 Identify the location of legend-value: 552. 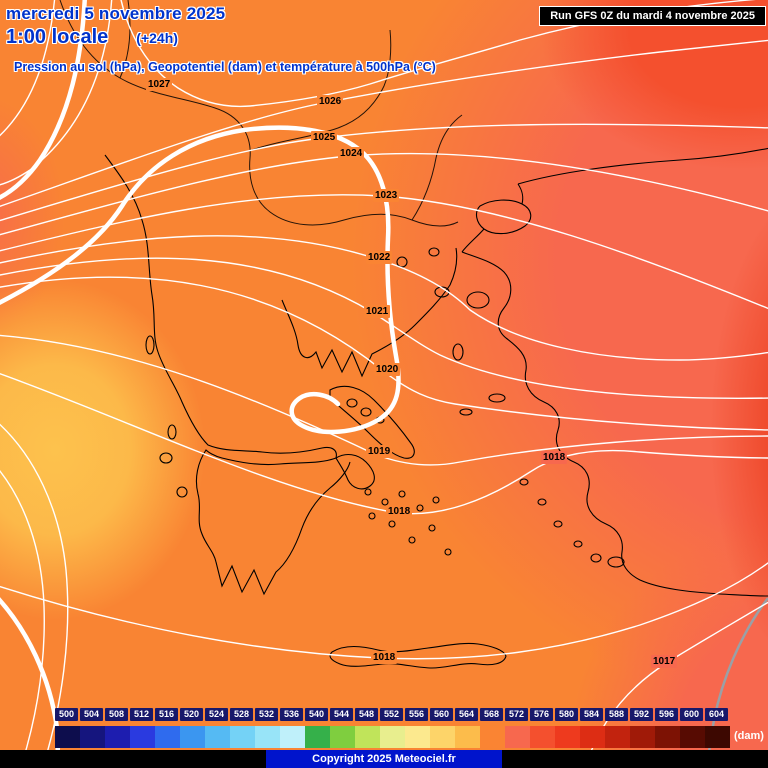
(391, 714).